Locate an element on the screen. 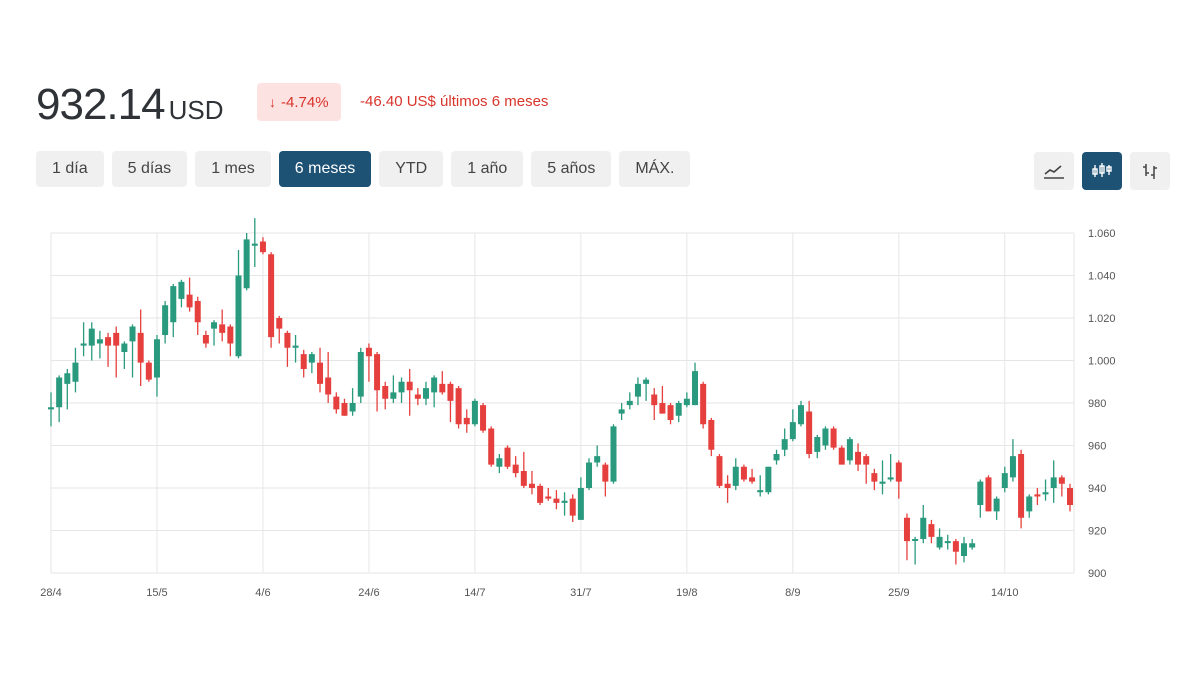  range-1-day-button: 1 día is located at coordinates (70, 169).